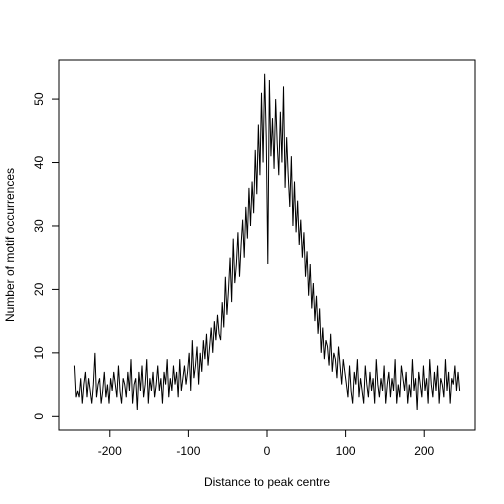 The height and width of the screenshot is (504, 504). What do you see at coordinates (10, 245) in the screenshot?
I see `y-axis-label: Number of motif occurrences` at bounding box center [10, 245].